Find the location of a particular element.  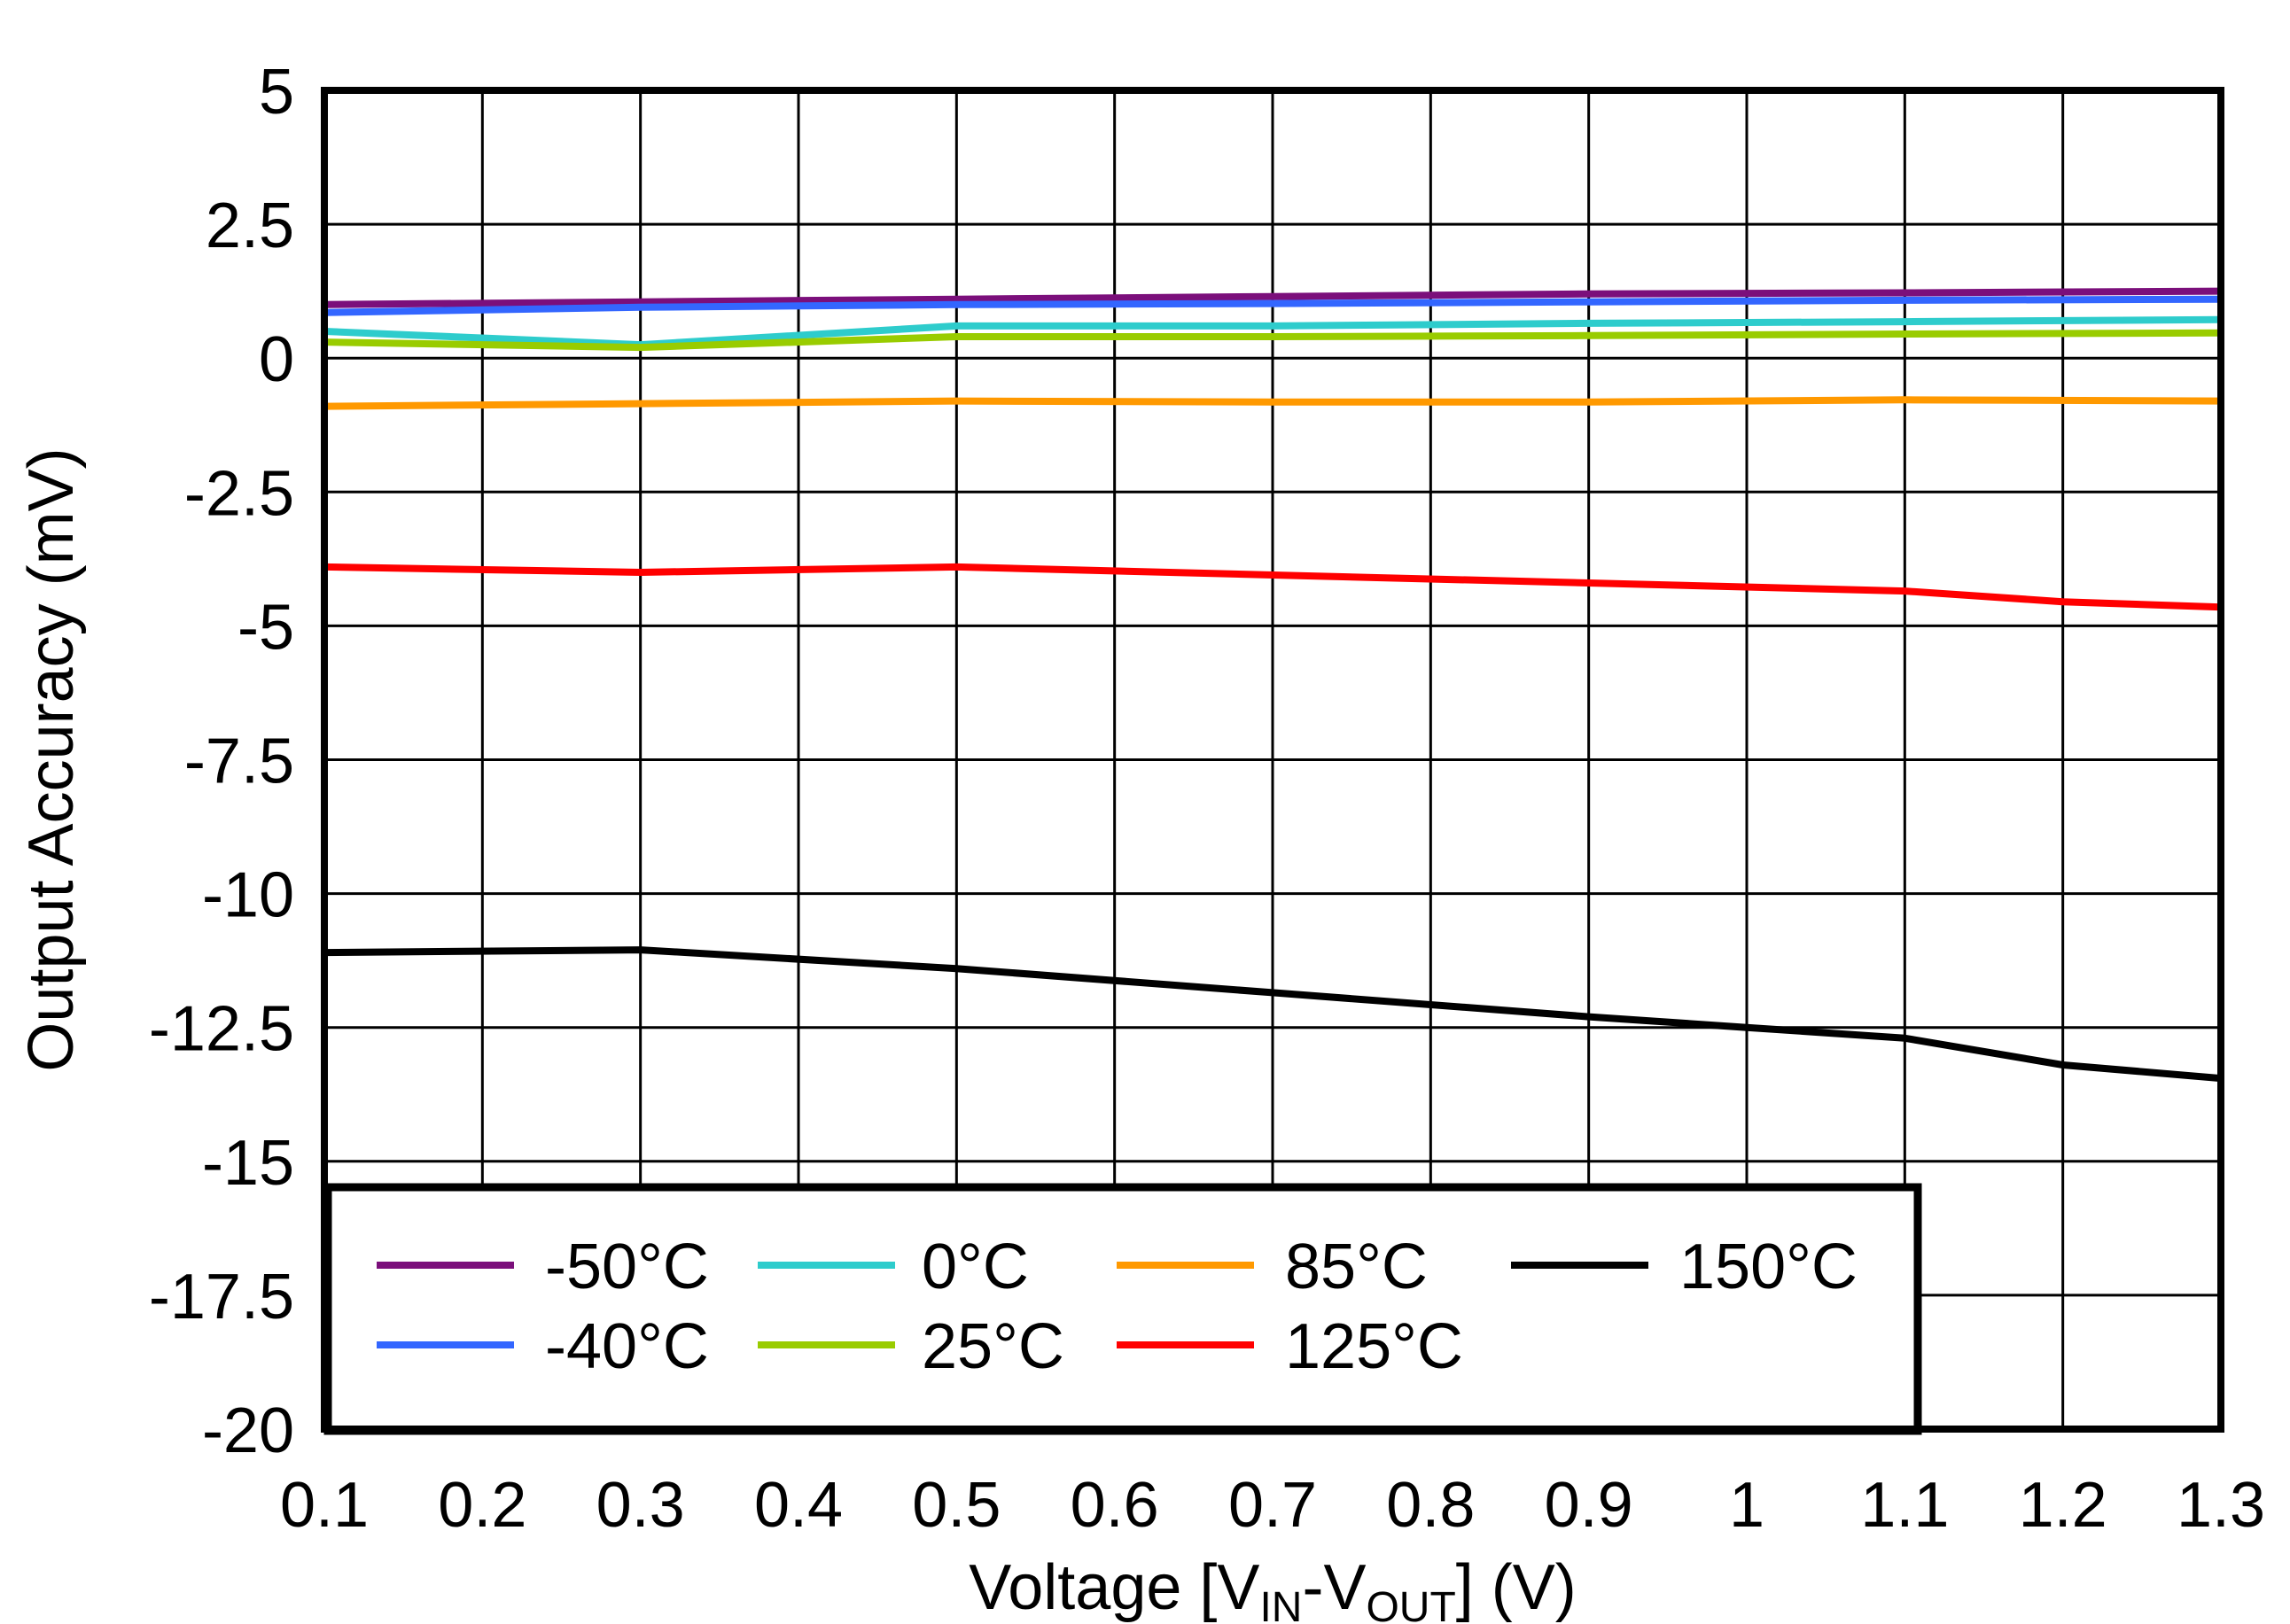

legend-label-2: 0°C is located at coordinates (976, 1267).